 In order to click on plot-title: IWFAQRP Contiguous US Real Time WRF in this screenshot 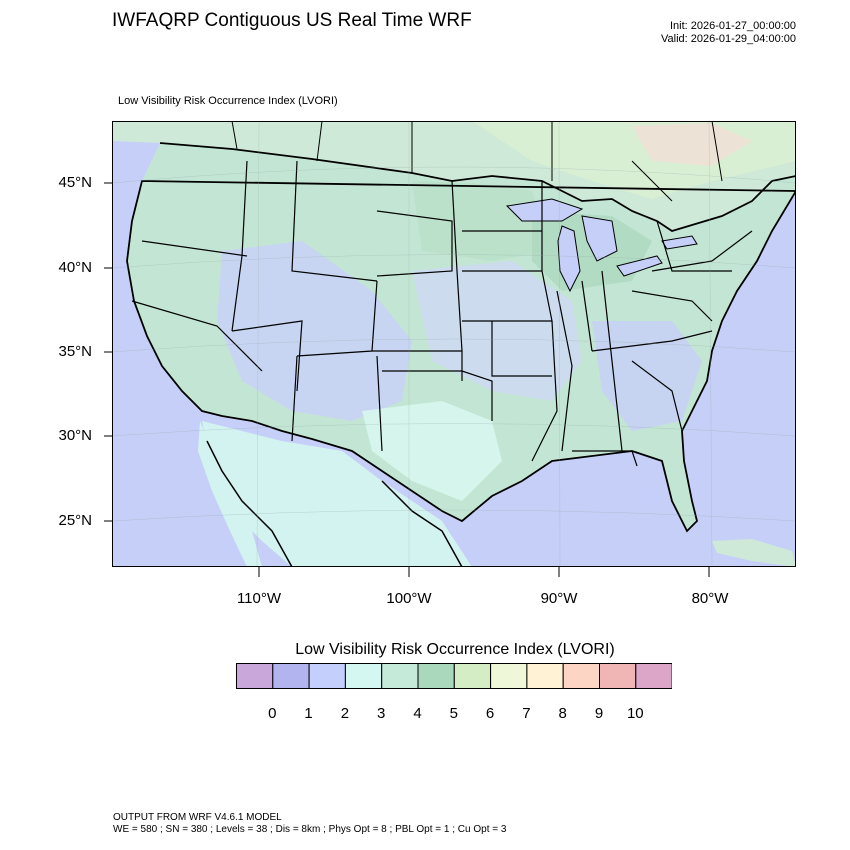, I will do `click(292, 20)`.